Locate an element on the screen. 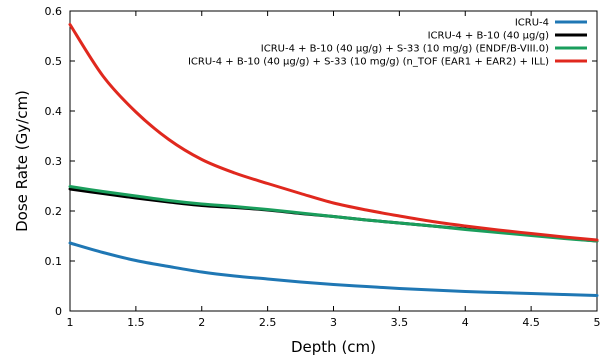 This screenshot has width=606, height=363. y-tick-label: 0 is located at coordinates (58, 311).